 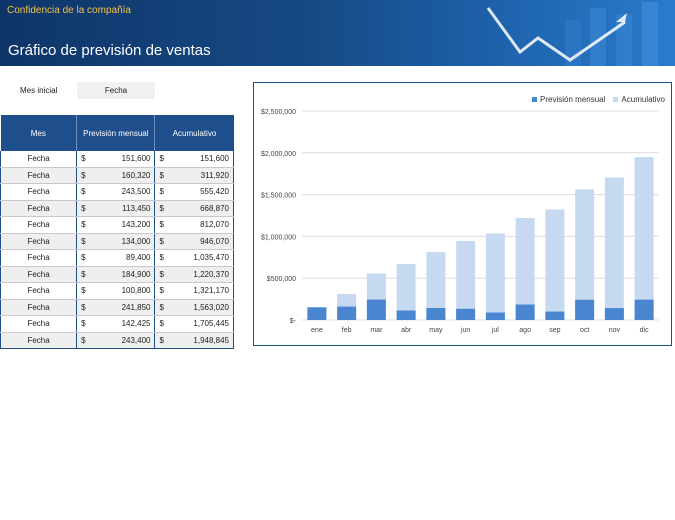 What do you see at coordinates (278, 196) in the screenshot?
I see `y-tick-label: $1,500,000` at bounding box center [278, 196].